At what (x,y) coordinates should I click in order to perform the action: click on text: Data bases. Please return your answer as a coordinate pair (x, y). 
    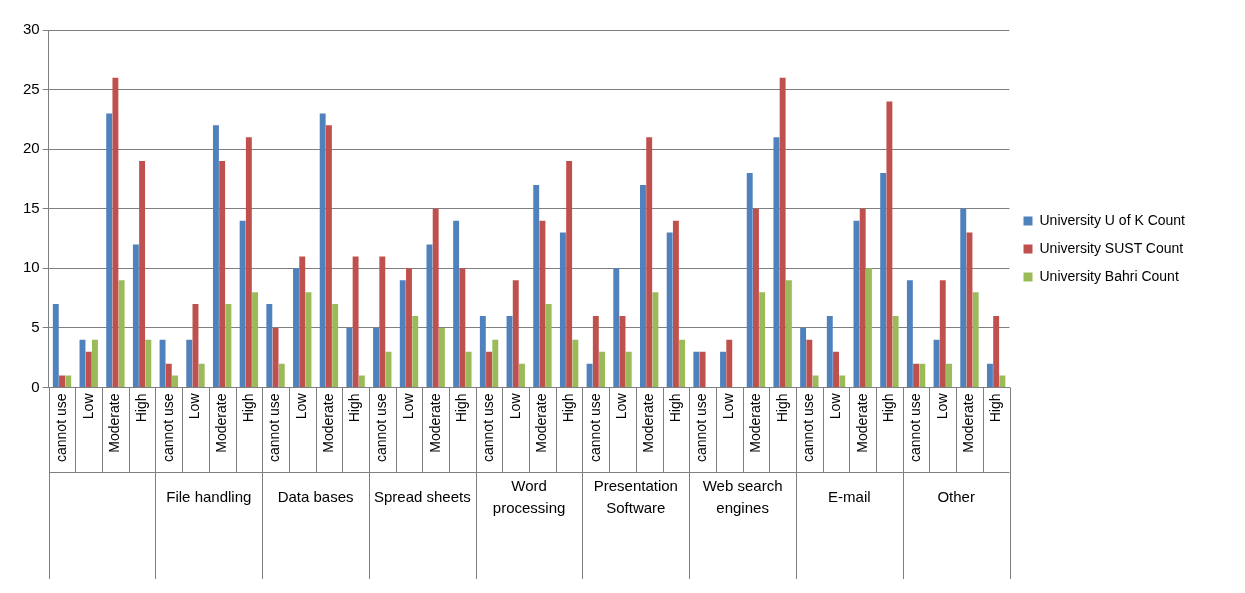
    Looking at the image, I should click on (315, 497).